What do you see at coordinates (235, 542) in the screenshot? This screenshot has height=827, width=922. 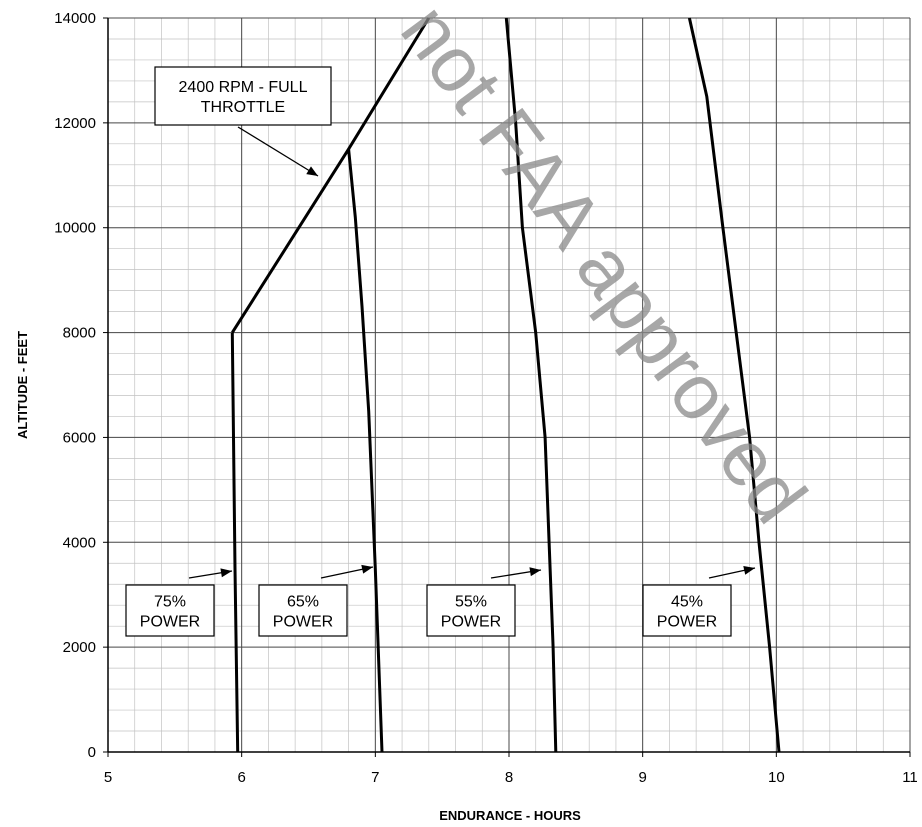 I see `series-line-75-power` at bounding box center [235, 542].